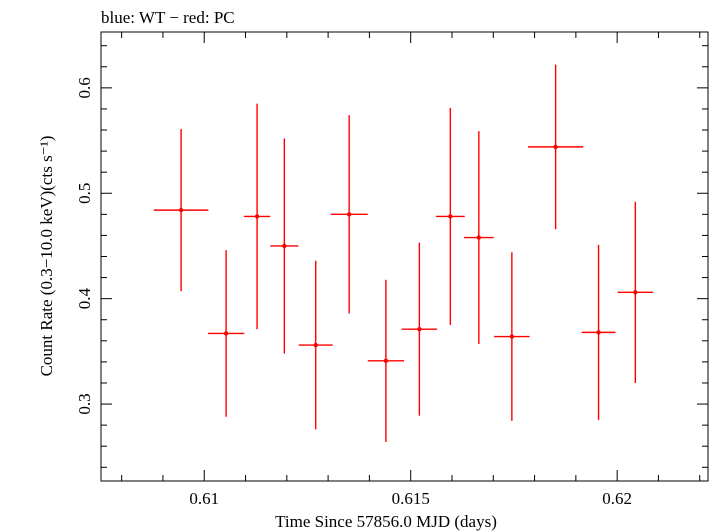 This screenshot has width=709, height=532. What do you see at coordinates (168, 17) in the screenshot?
I see `chart-title: blue: WT − red: PC` at bounding box center [168, 17].